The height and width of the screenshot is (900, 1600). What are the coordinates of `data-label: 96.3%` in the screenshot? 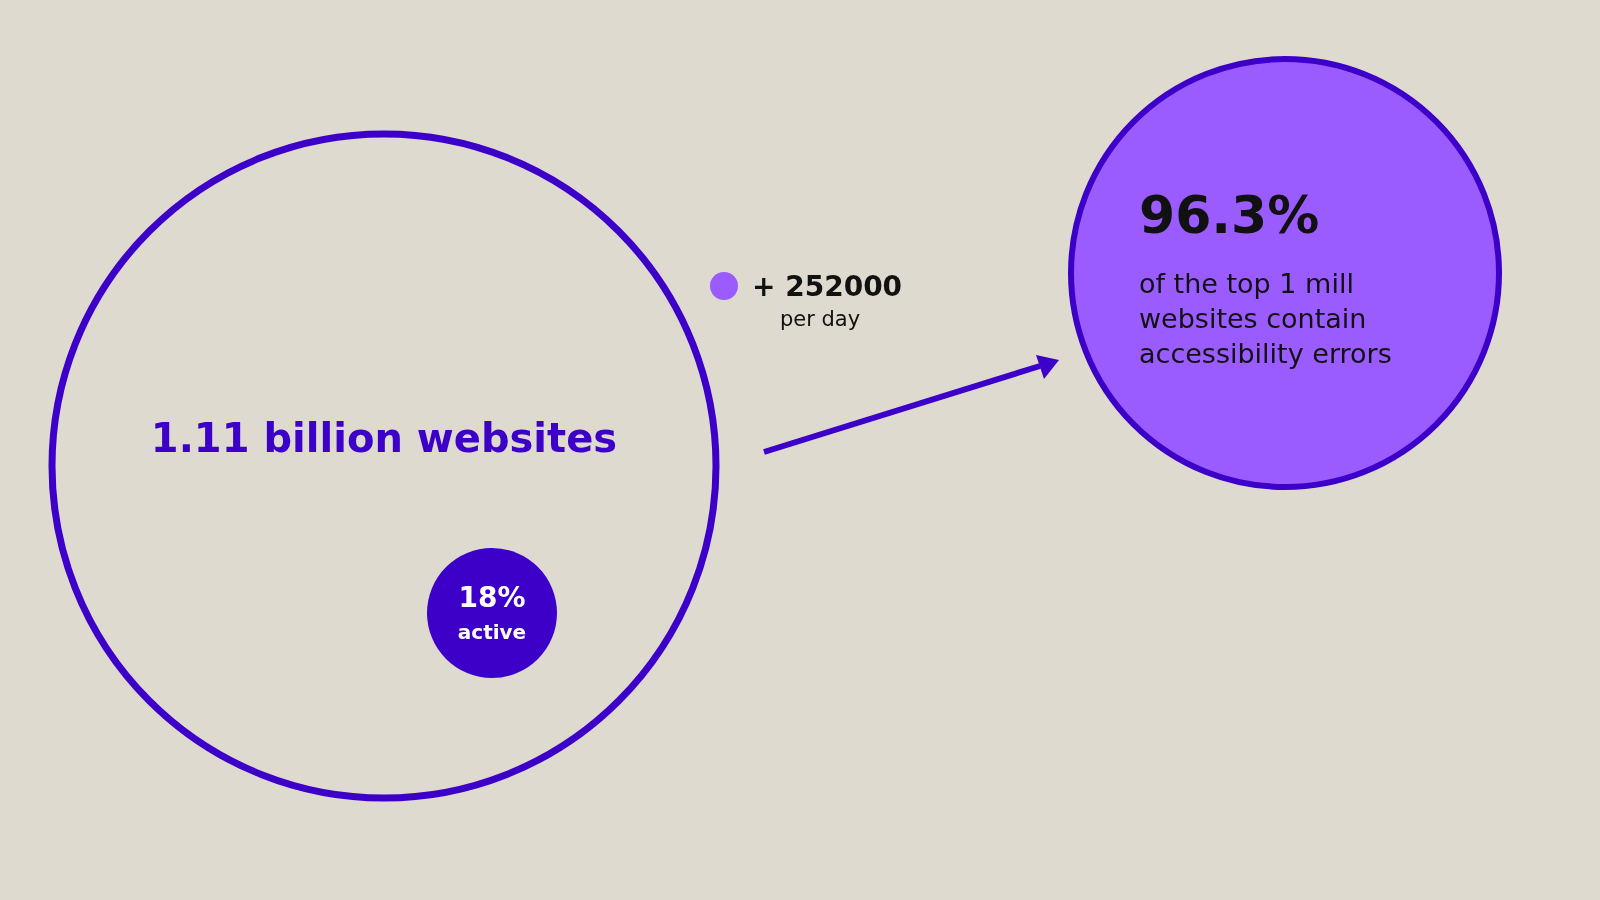 It's located at (1229, 215).